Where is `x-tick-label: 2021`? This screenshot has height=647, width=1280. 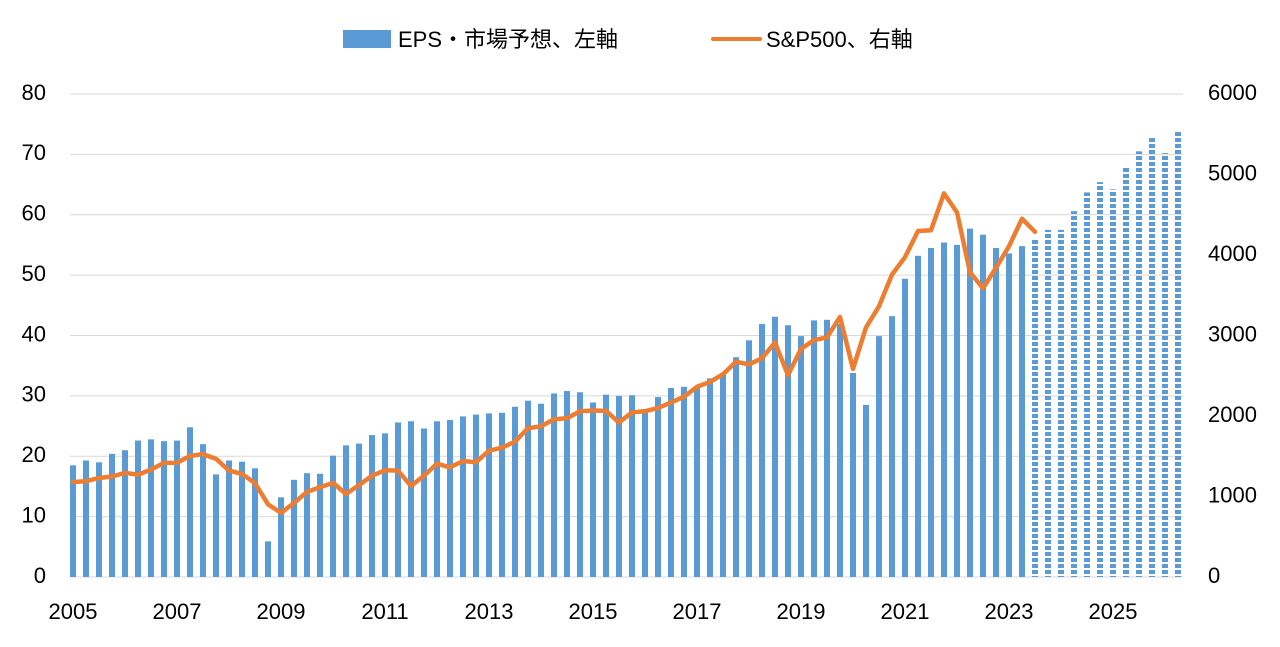 x-tick-label: 2021 is located at coordinates (905, 611).